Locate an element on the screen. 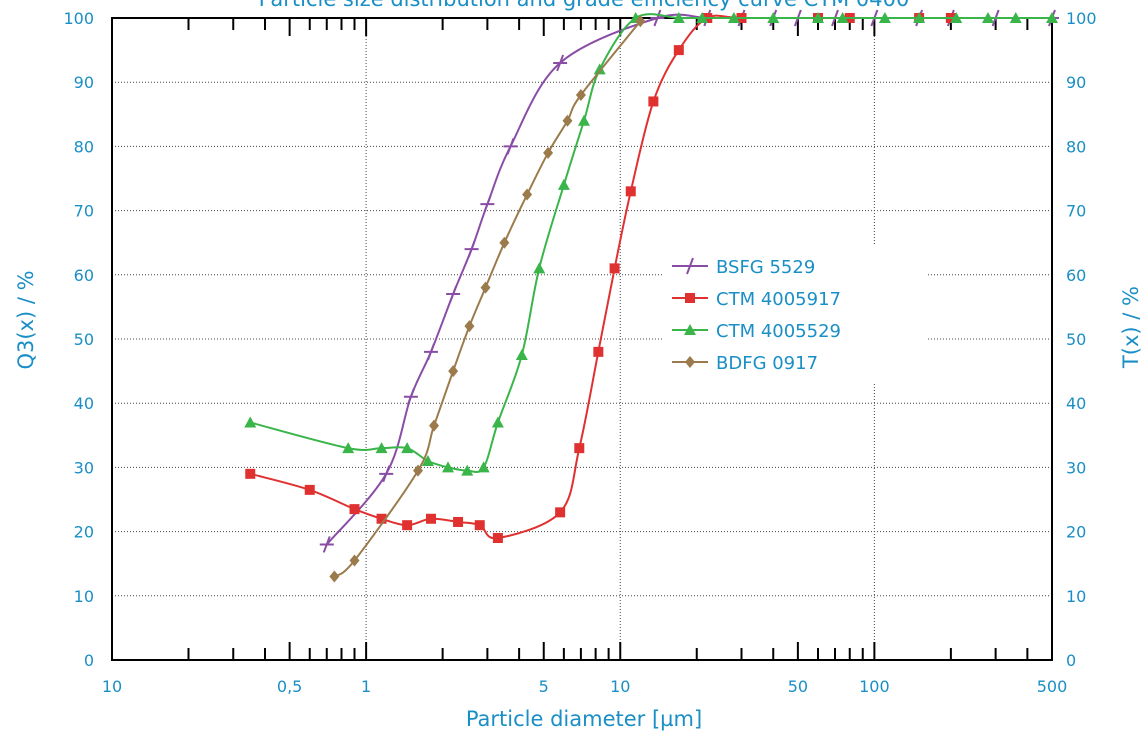  y-tick-label-right: 70 is located at coordinates (1076, 211).